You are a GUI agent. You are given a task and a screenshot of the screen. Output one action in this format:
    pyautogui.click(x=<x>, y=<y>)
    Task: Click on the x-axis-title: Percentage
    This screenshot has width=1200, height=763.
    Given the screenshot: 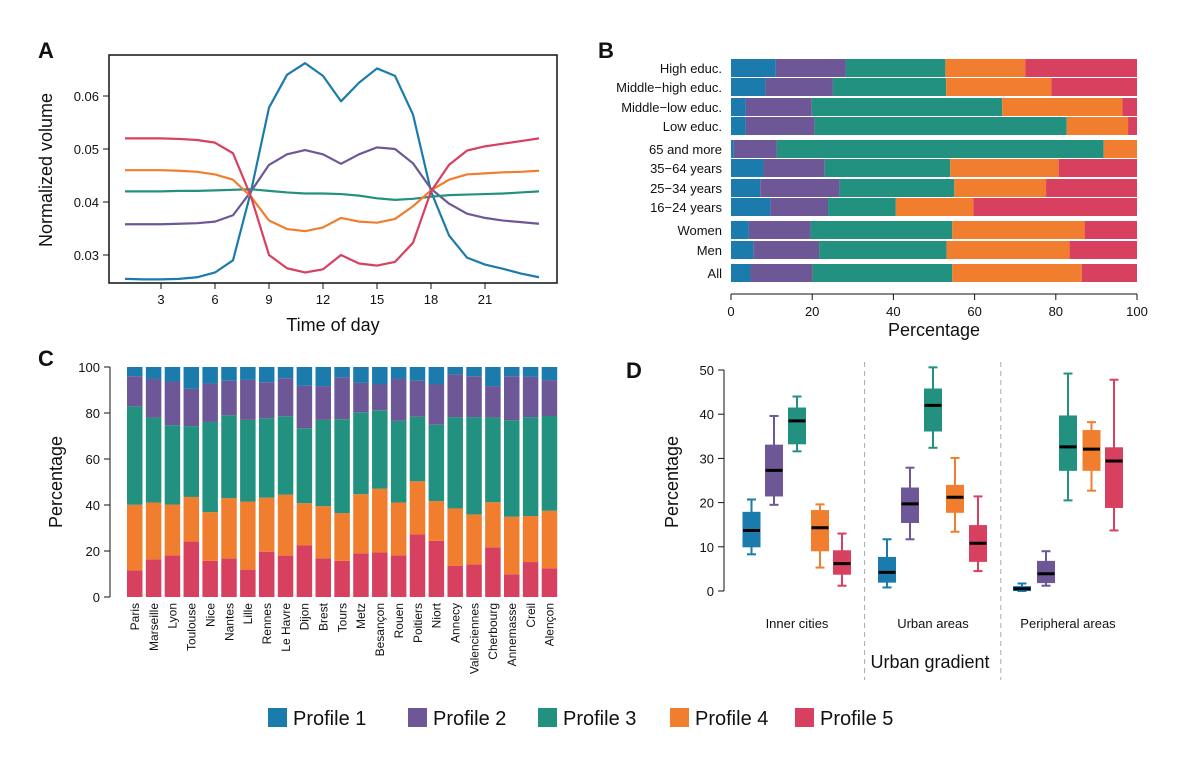 What is the action you would take?
    pyautogui.click(x=934, y=330)
    